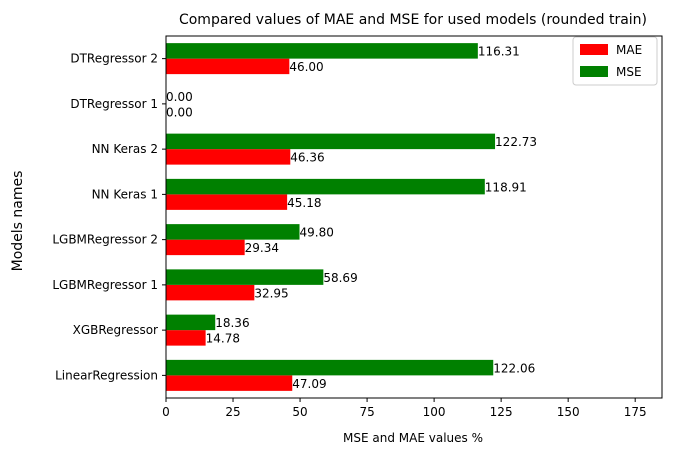 Image resolution: width=700 pixels, height=455 pixels. What do you see at coordinates (271, 293) in the screenshot?
I see `data-label-mae: 32.95` at bounding box center [271, 293].